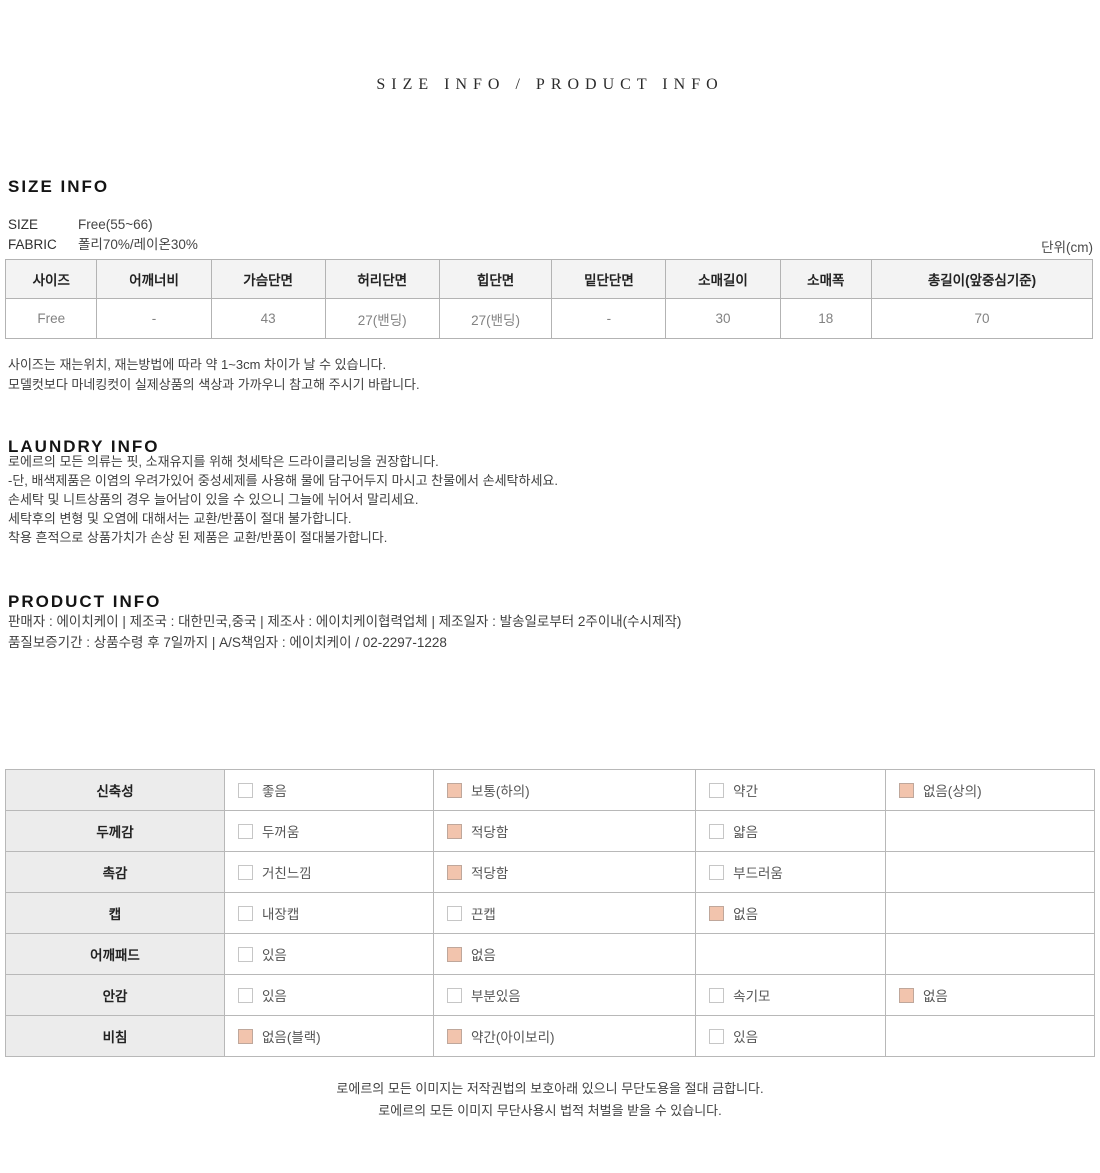 The height and width of the screenshot is (1173, 1100). What do you see at coordinates (500, 791) in the screenshot?
I see `attribute-option-label: 보통(하의)` at bounding box center [500, 791].